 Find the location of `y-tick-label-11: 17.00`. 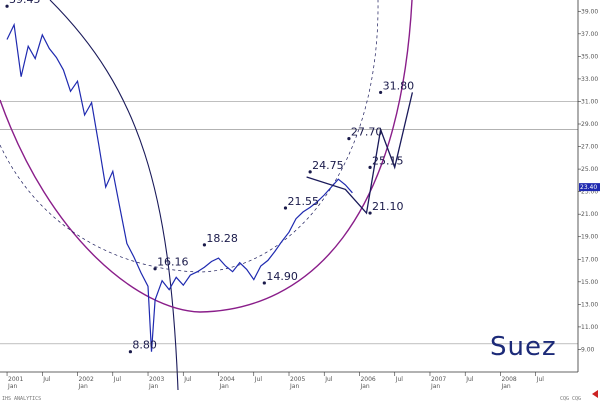

y-tick-label-11: 17.00 is located at coordinates (589, 259).